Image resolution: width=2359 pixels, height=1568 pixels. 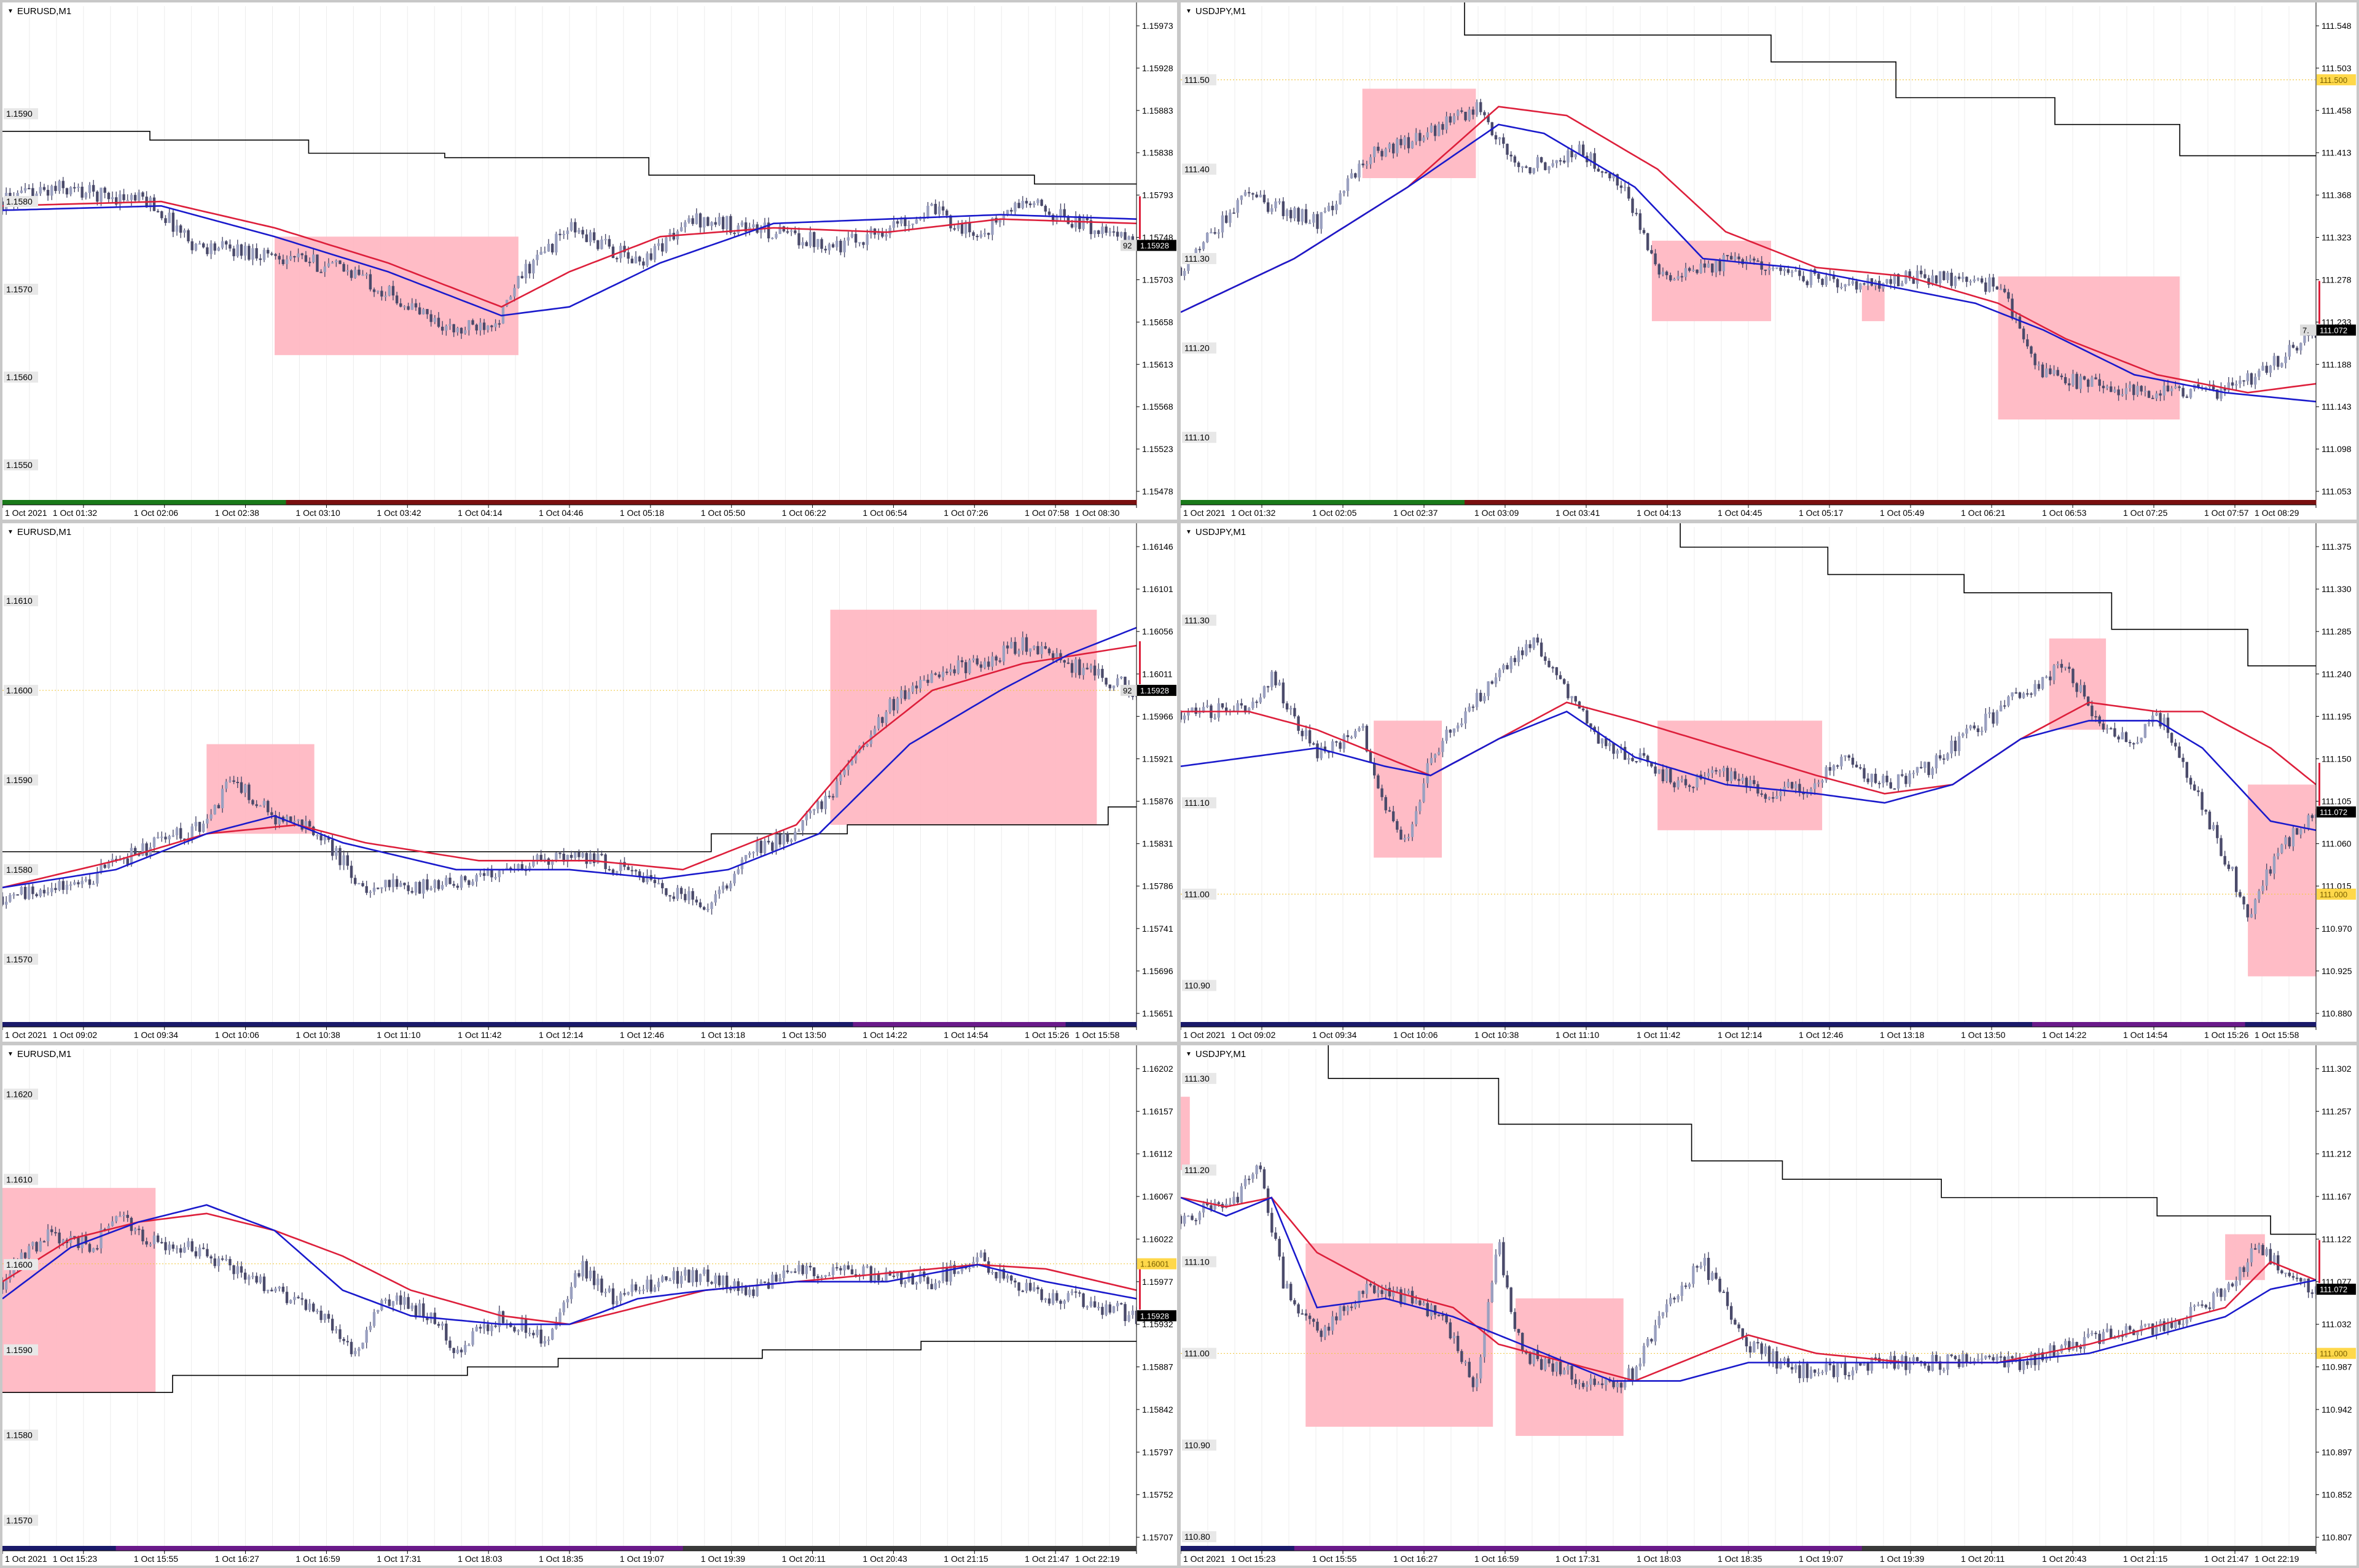 I want to click on ma-fast-line, so click(x=1749, y=1289).